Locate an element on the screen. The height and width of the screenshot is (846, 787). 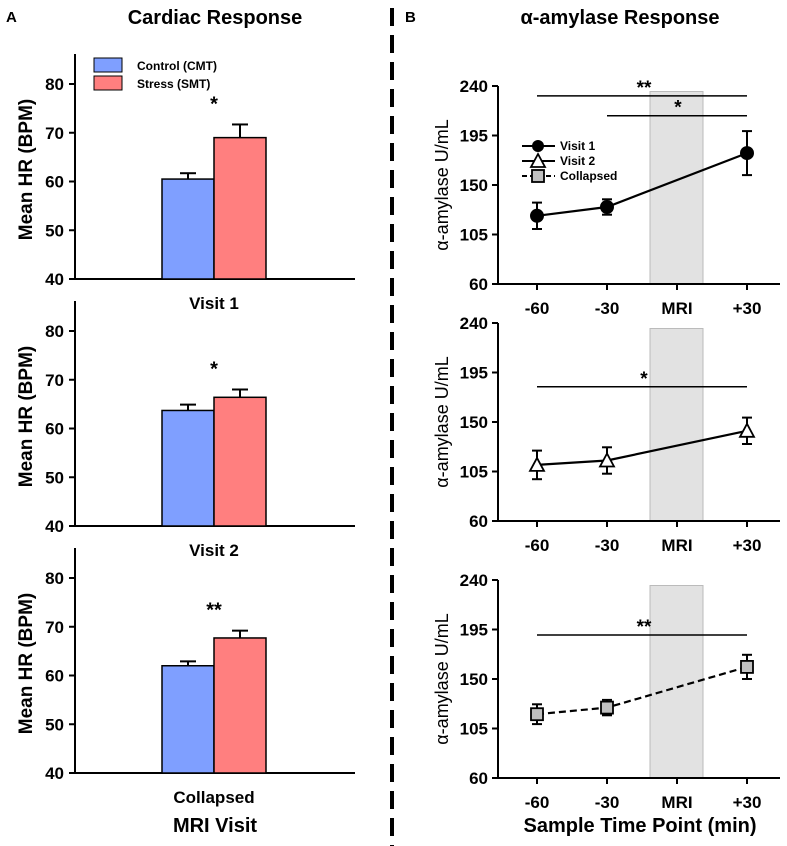
amylase-title: α-amylase Response is located at coordinates (619, 18).